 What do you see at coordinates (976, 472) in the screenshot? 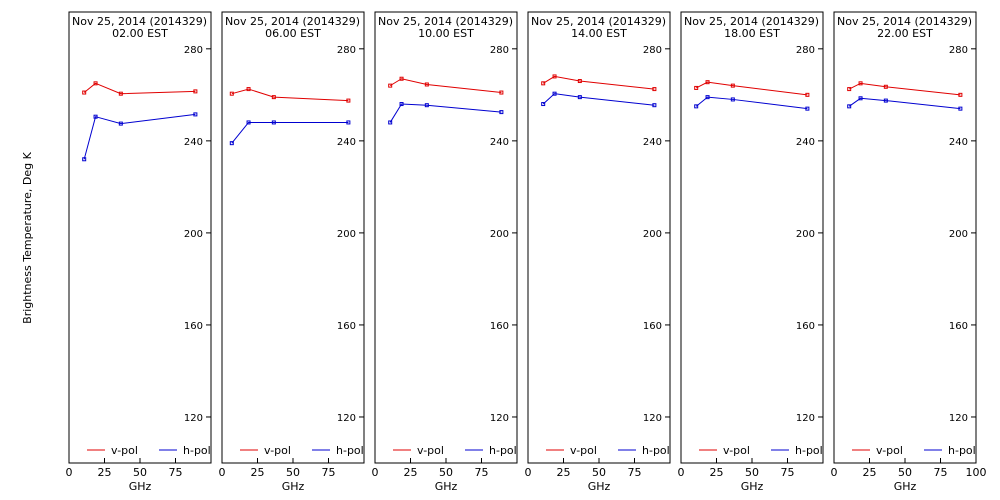
I see `x-tick-label: 100` at bounding box center [976, 472].